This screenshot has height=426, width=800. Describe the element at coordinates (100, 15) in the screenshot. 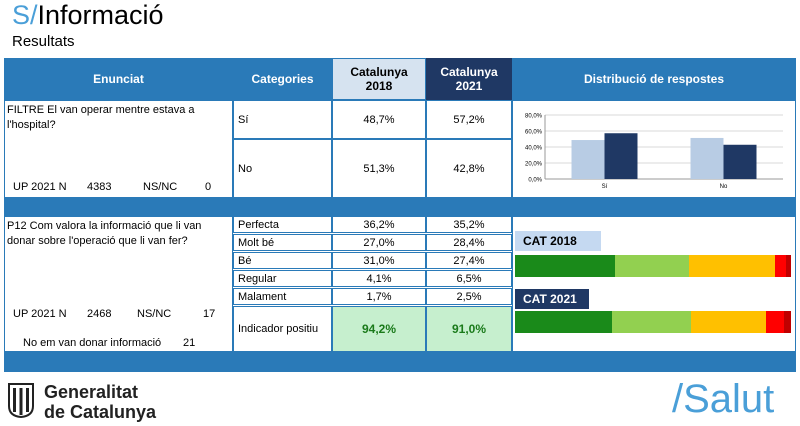

I see `title-text: Informació` at that location.